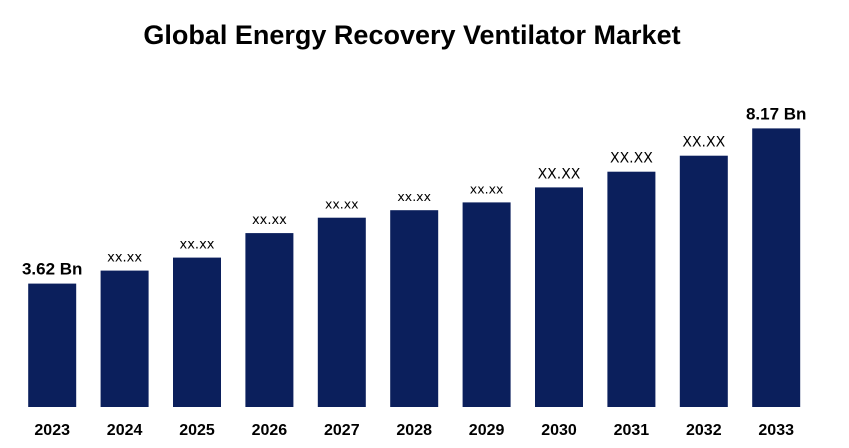  What do you see at coordinates (124, 338) in the screenshot?
I see `bar-2024` at bounding box center [124, 338].